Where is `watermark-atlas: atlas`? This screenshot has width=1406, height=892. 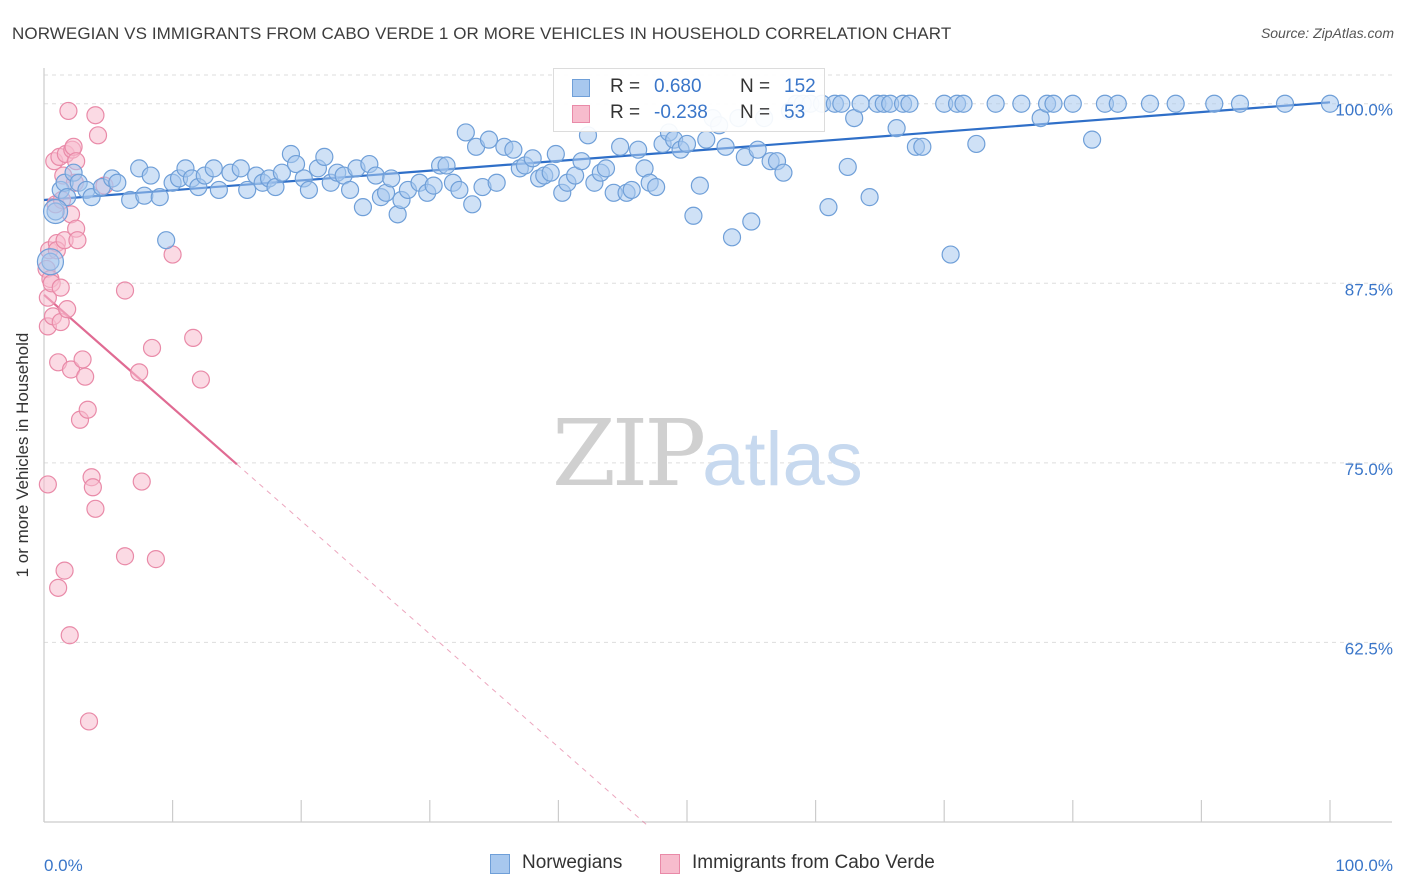 watermark-atlas: atlas is located at coordinates (782, 459).